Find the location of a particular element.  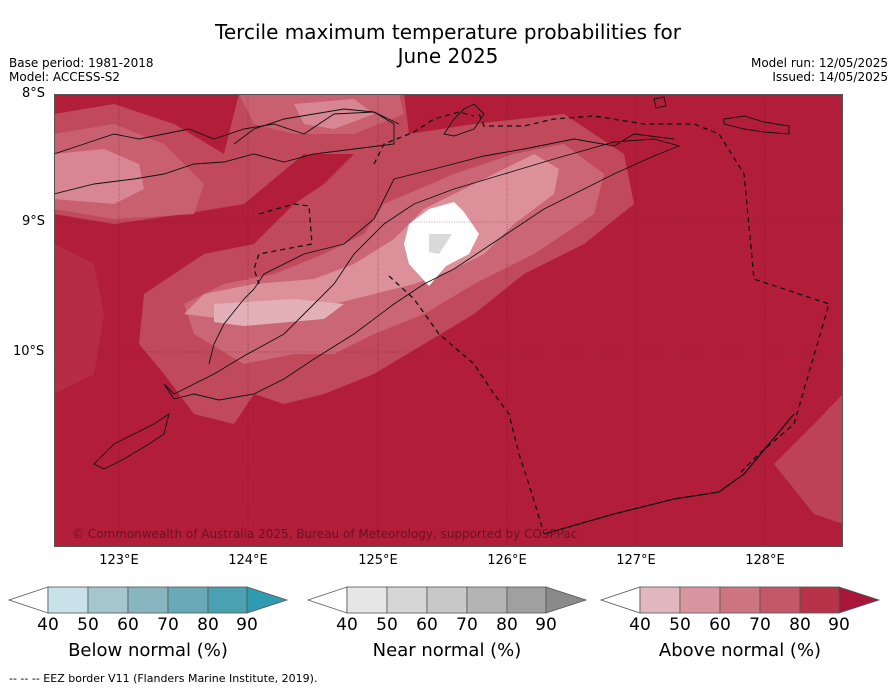

model-info: Base period: 1981-2018 Model: ACCESS-S2 is located at coordinates (81, 70).